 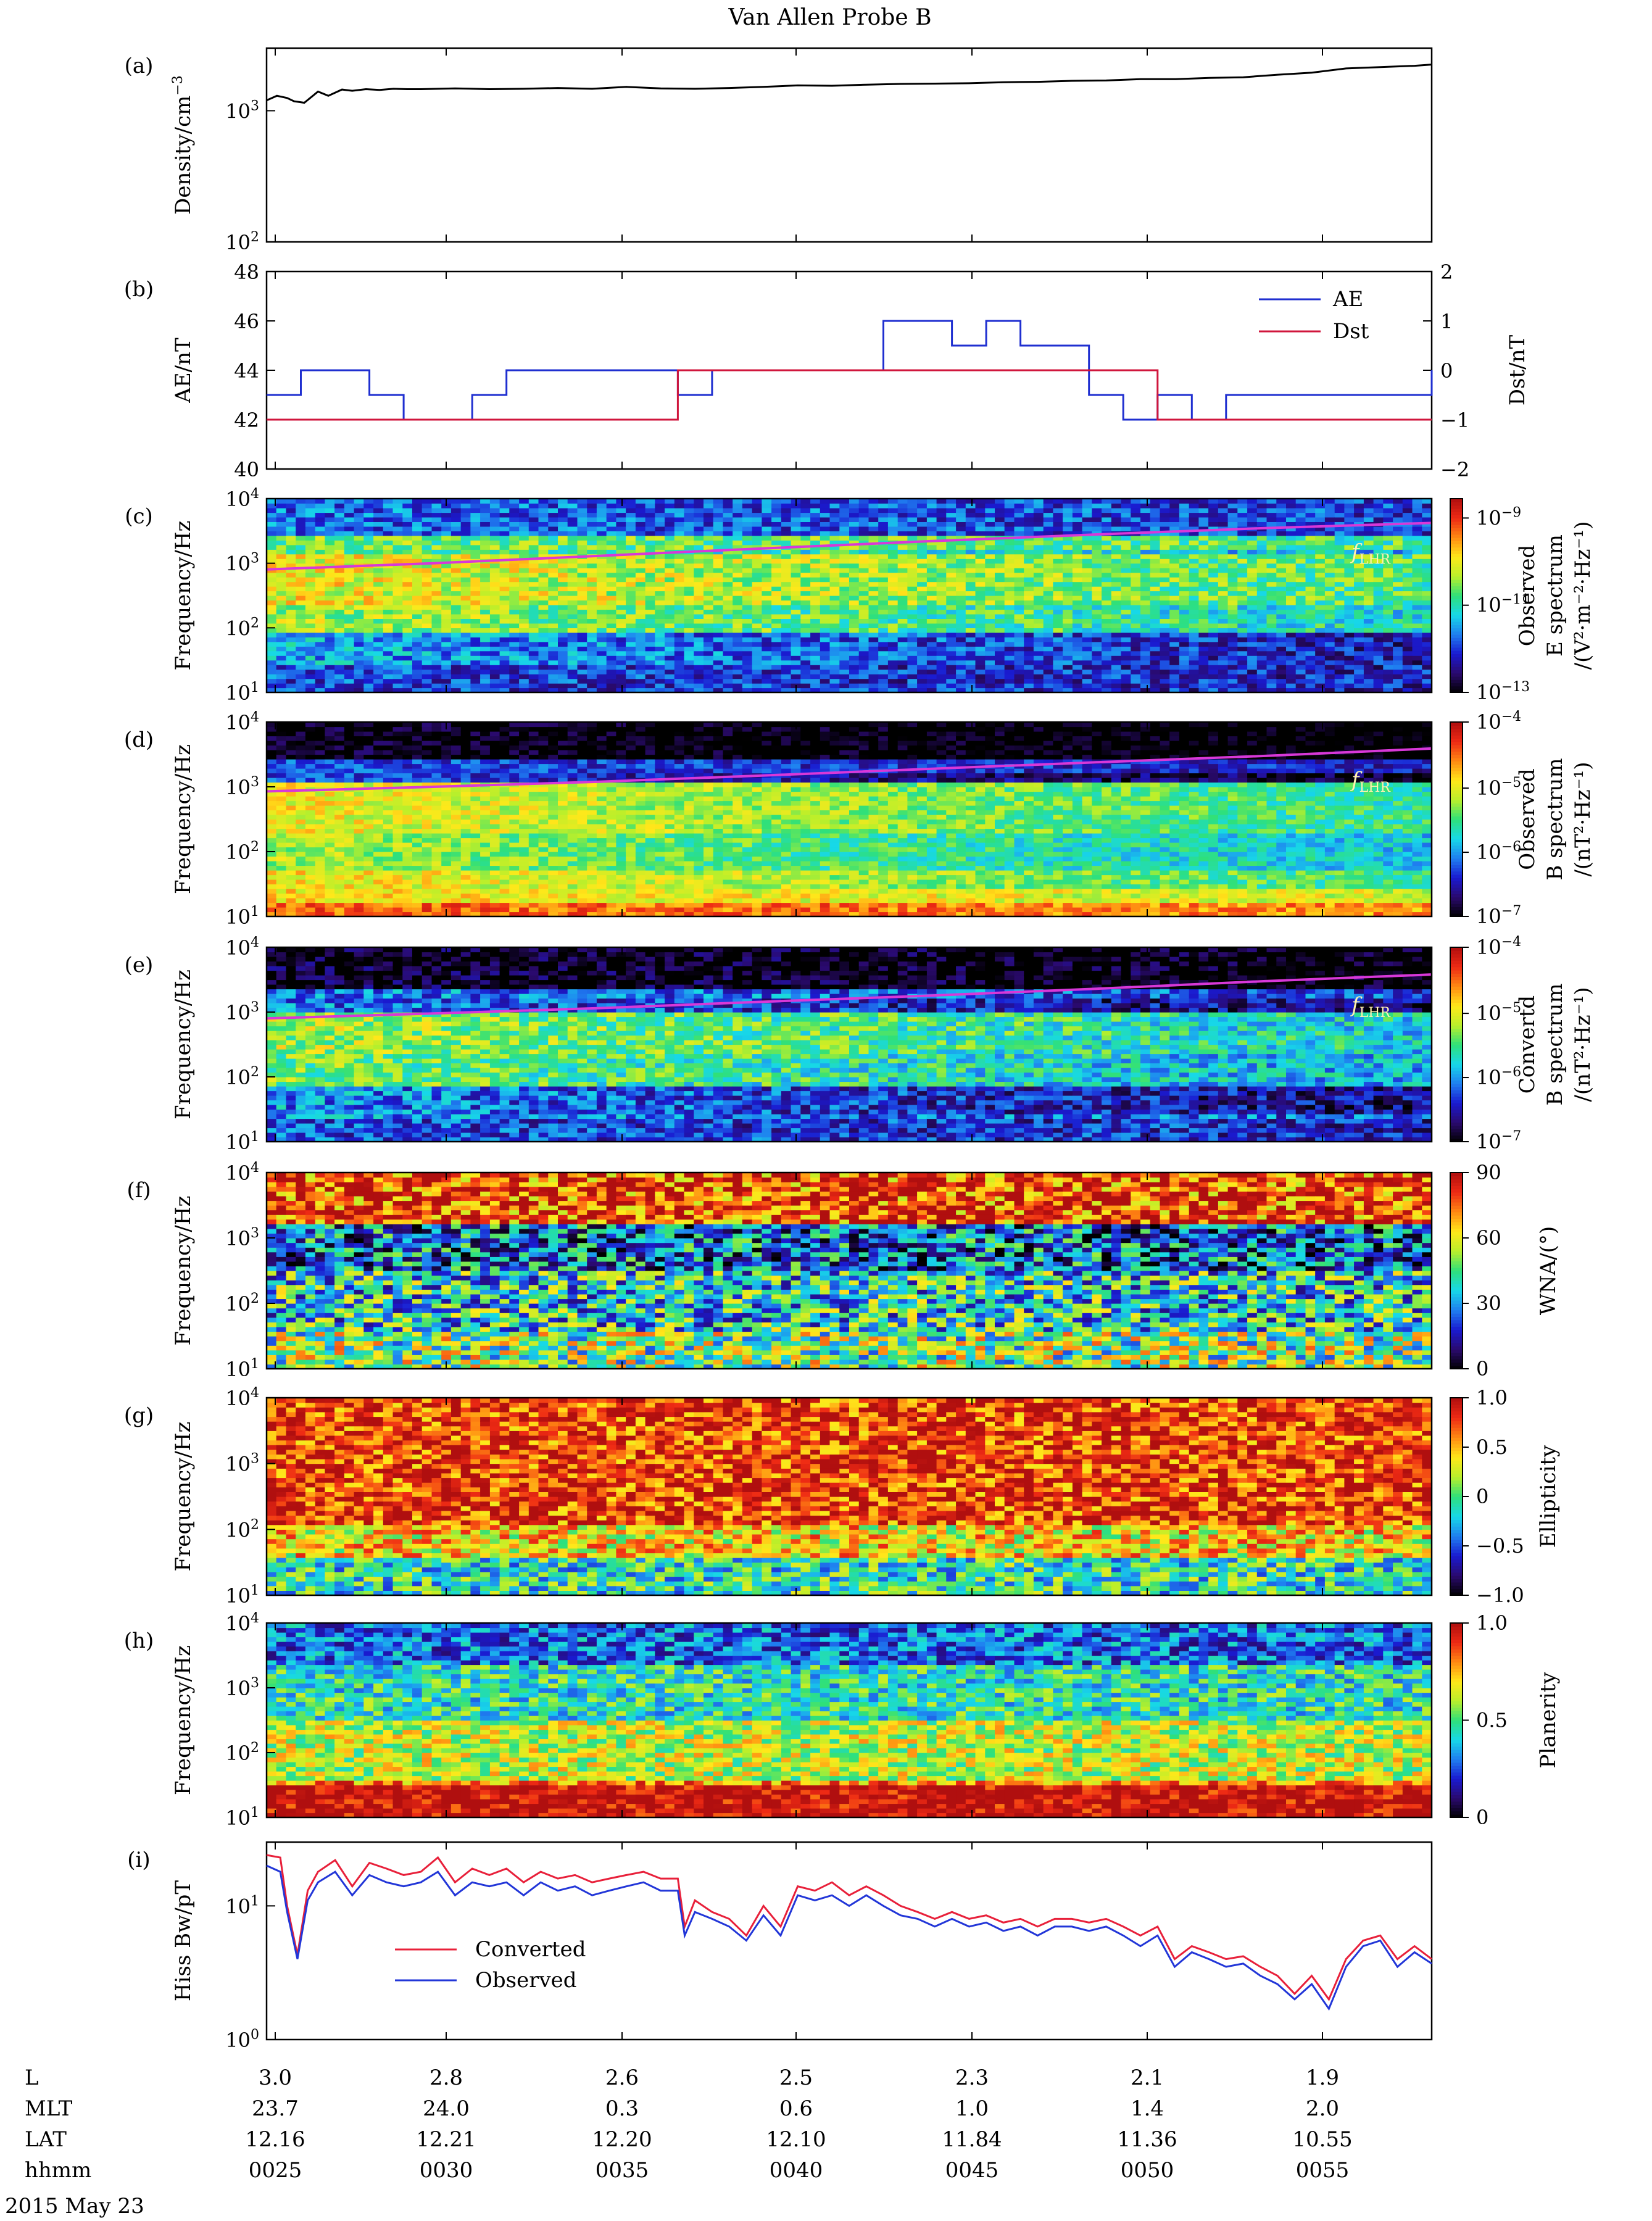 I want to click on y-tick-label: 40, so click(x=246, y=470).